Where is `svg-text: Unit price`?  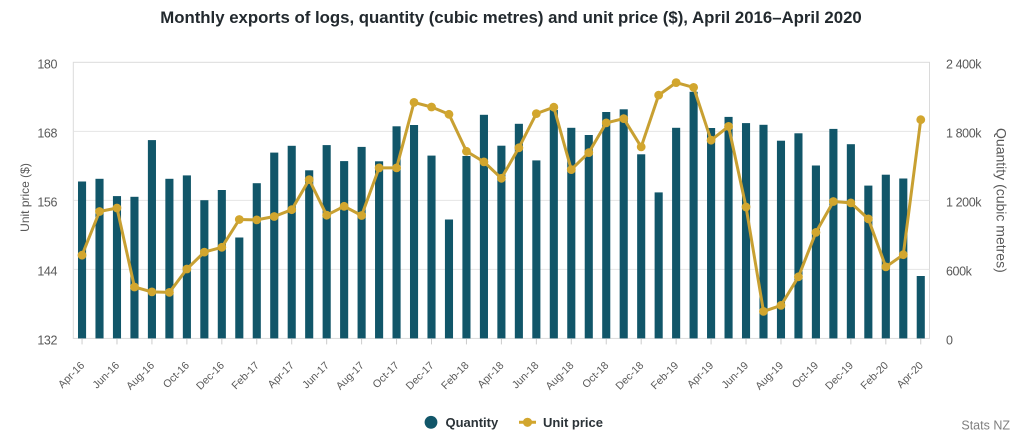
svg-text: Unit price is located at coordinates (573, 422).